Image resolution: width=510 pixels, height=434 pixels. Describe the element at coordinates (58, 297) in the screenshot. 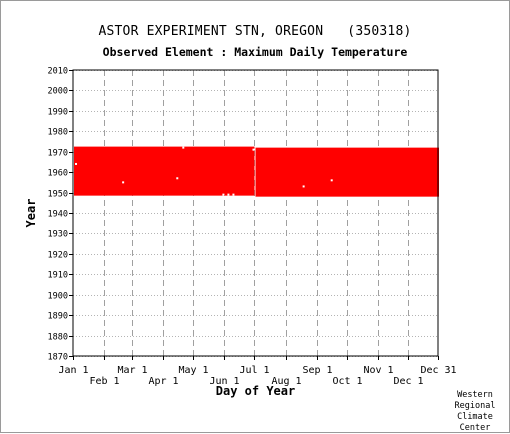

I see `y-tick-label: 1900` at that location.